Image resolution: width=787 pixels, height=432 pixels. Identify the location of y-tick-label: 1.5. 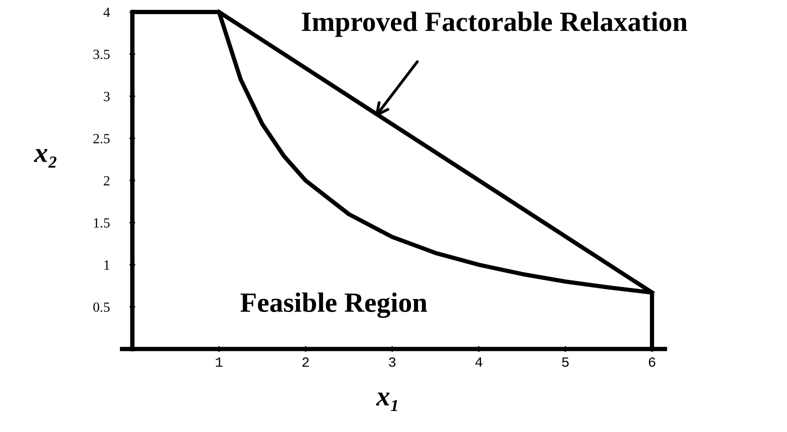
(102, 223).